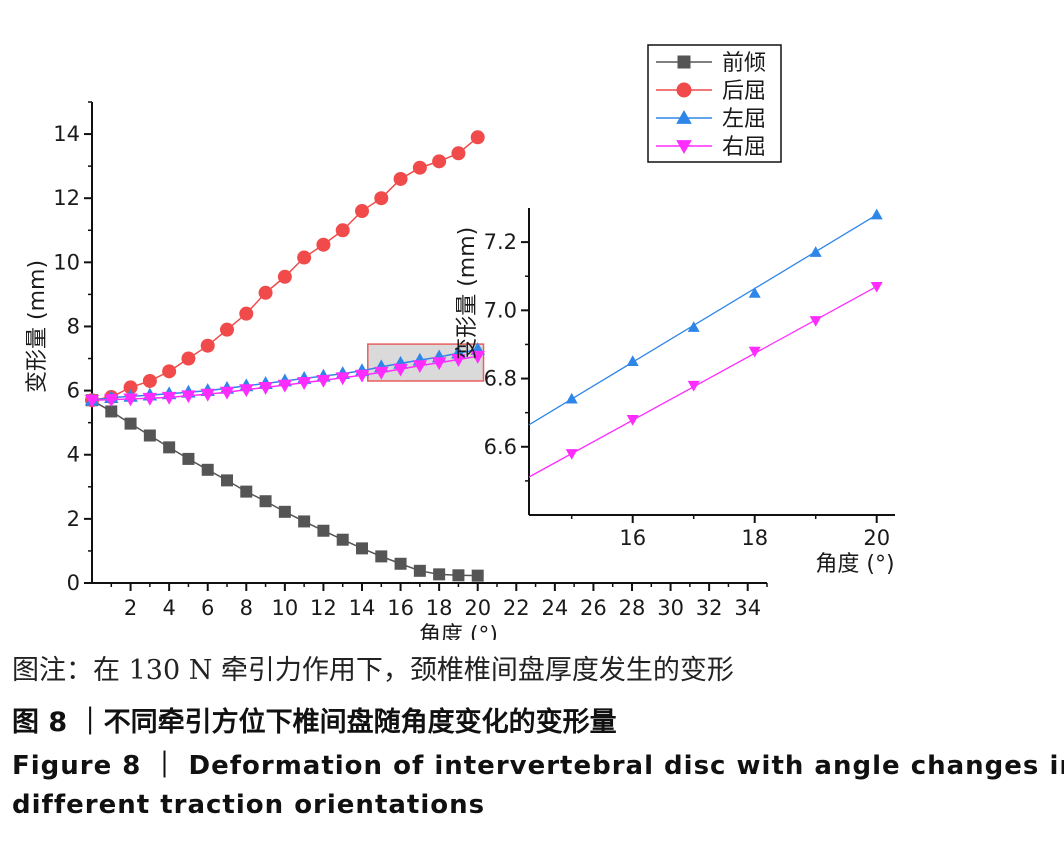  I want to click on legend-item: 后屈, so click(711, 91).